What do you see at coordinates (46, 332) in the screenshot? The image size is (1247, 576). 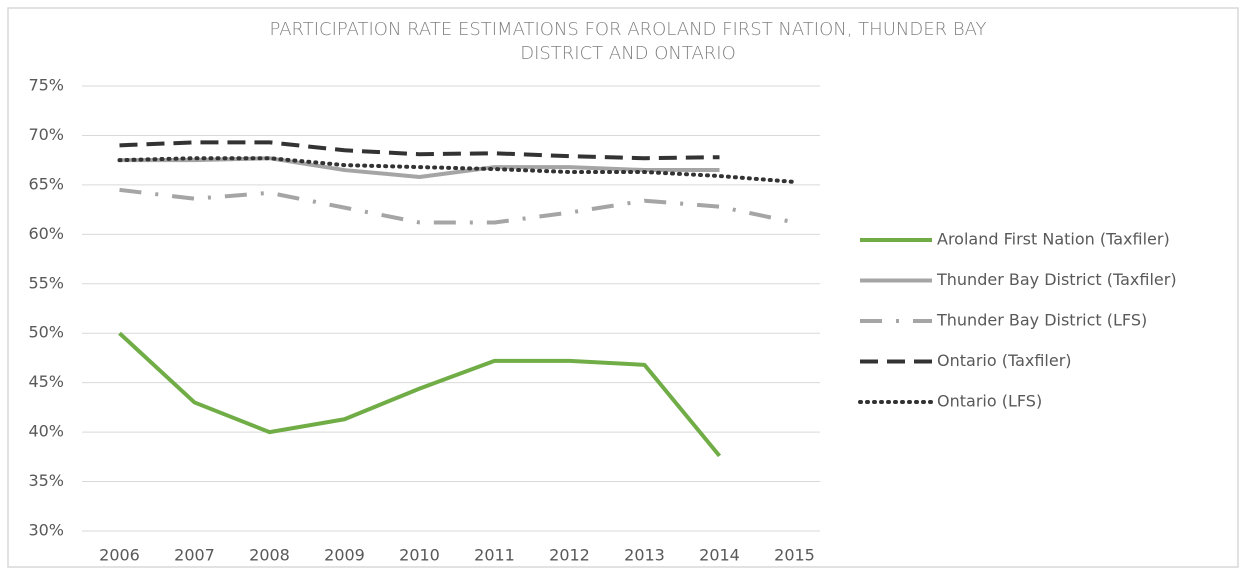 I see `y-tick-label: 50%` at bounding box center [46, 332].